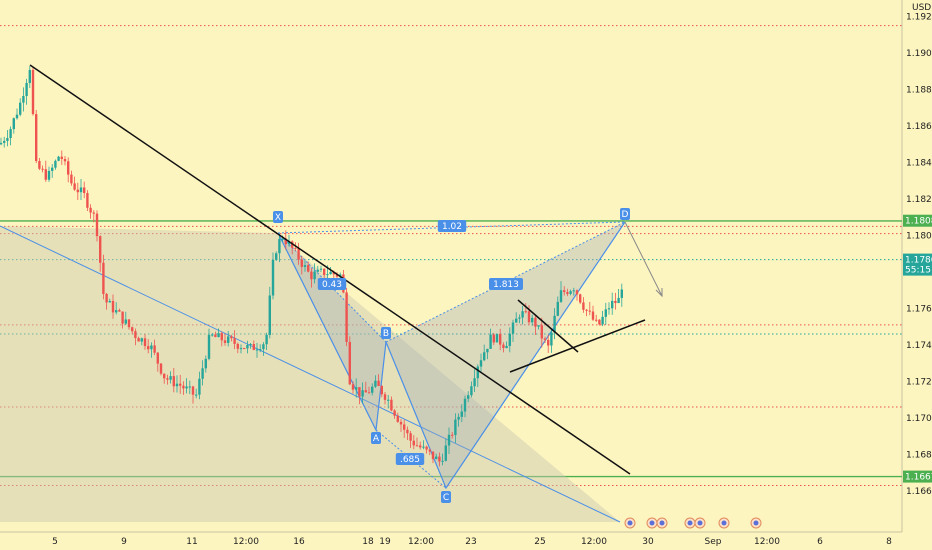  What do you see at coordinates (124, 542) in the screenshot?
I see `x-tick-label: 9` at bounding box center [124, 542].